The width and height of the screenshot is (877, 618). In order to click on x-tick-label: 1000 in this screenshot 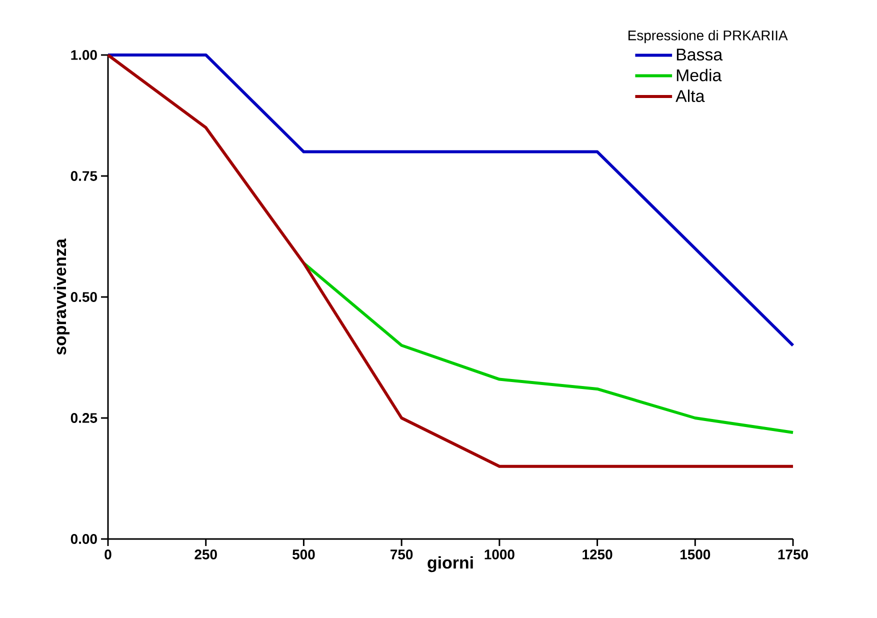, I will do `click(499, 555)`.